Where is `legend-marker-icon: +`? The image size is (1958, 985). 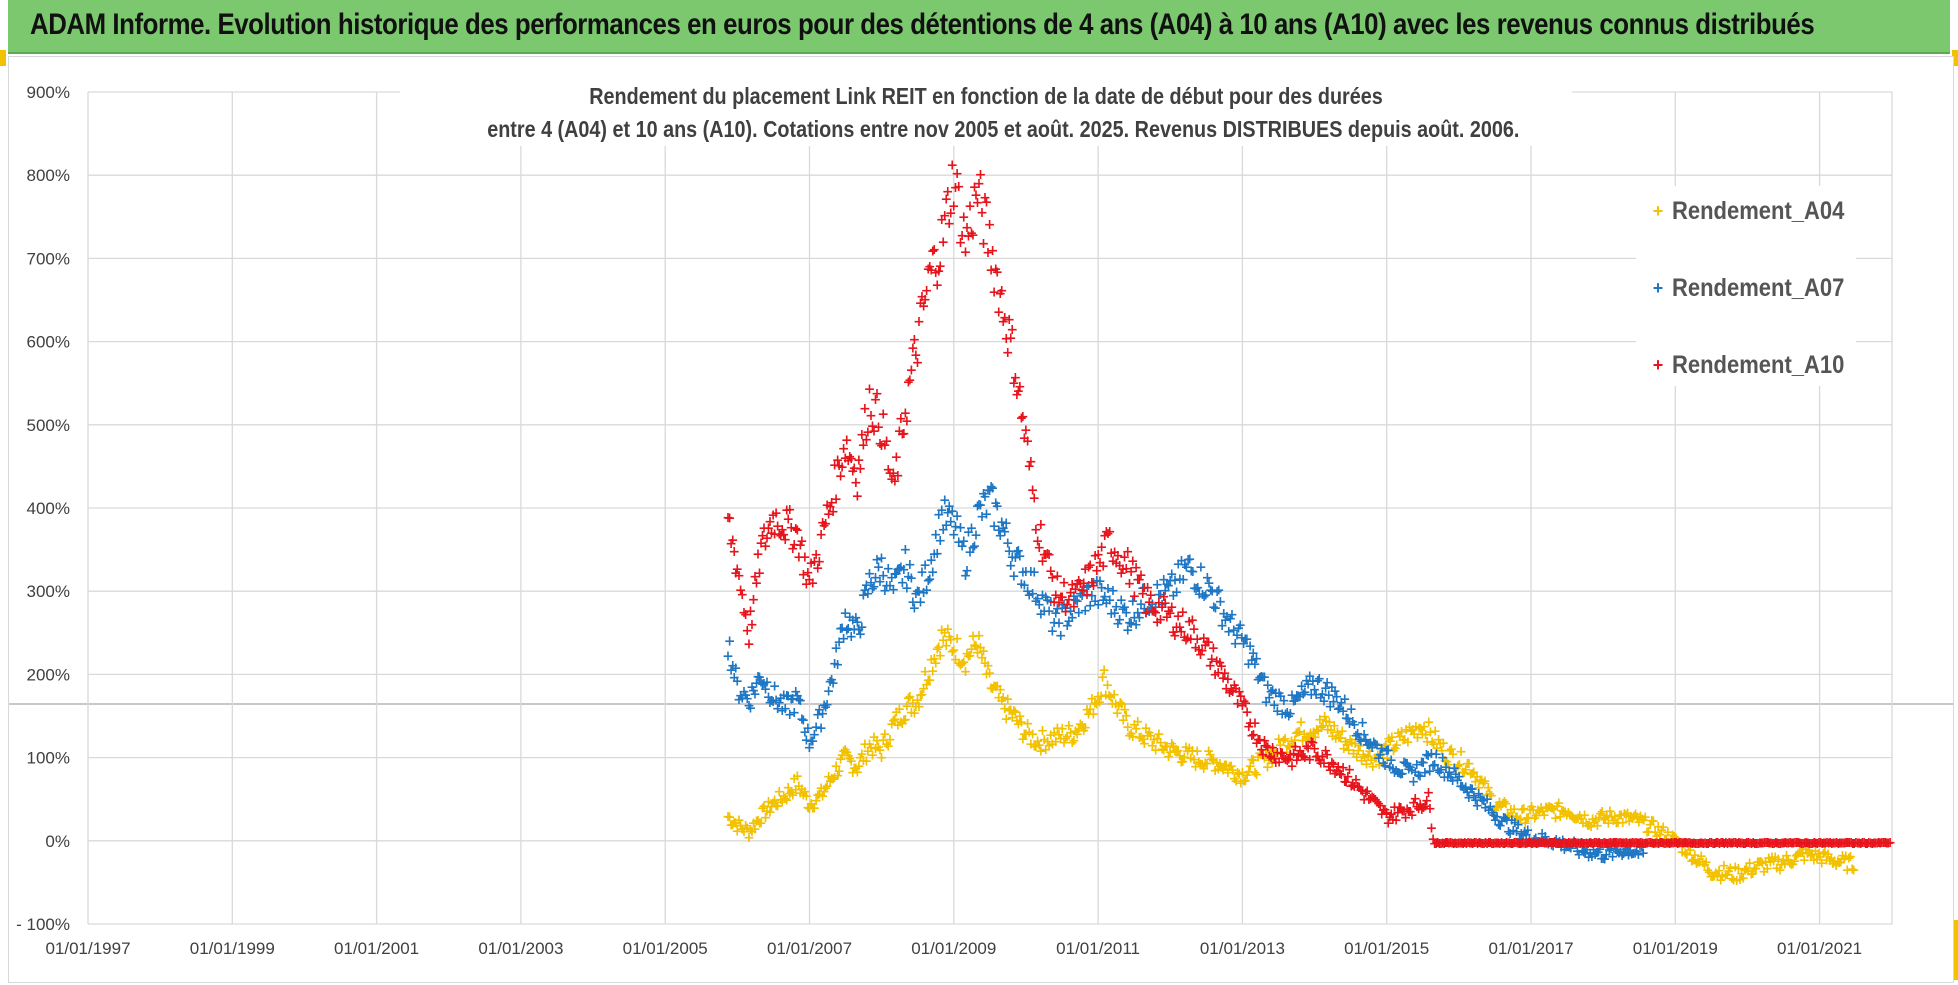
legend-marker-icon: + is located at coordinates (1658, 210).